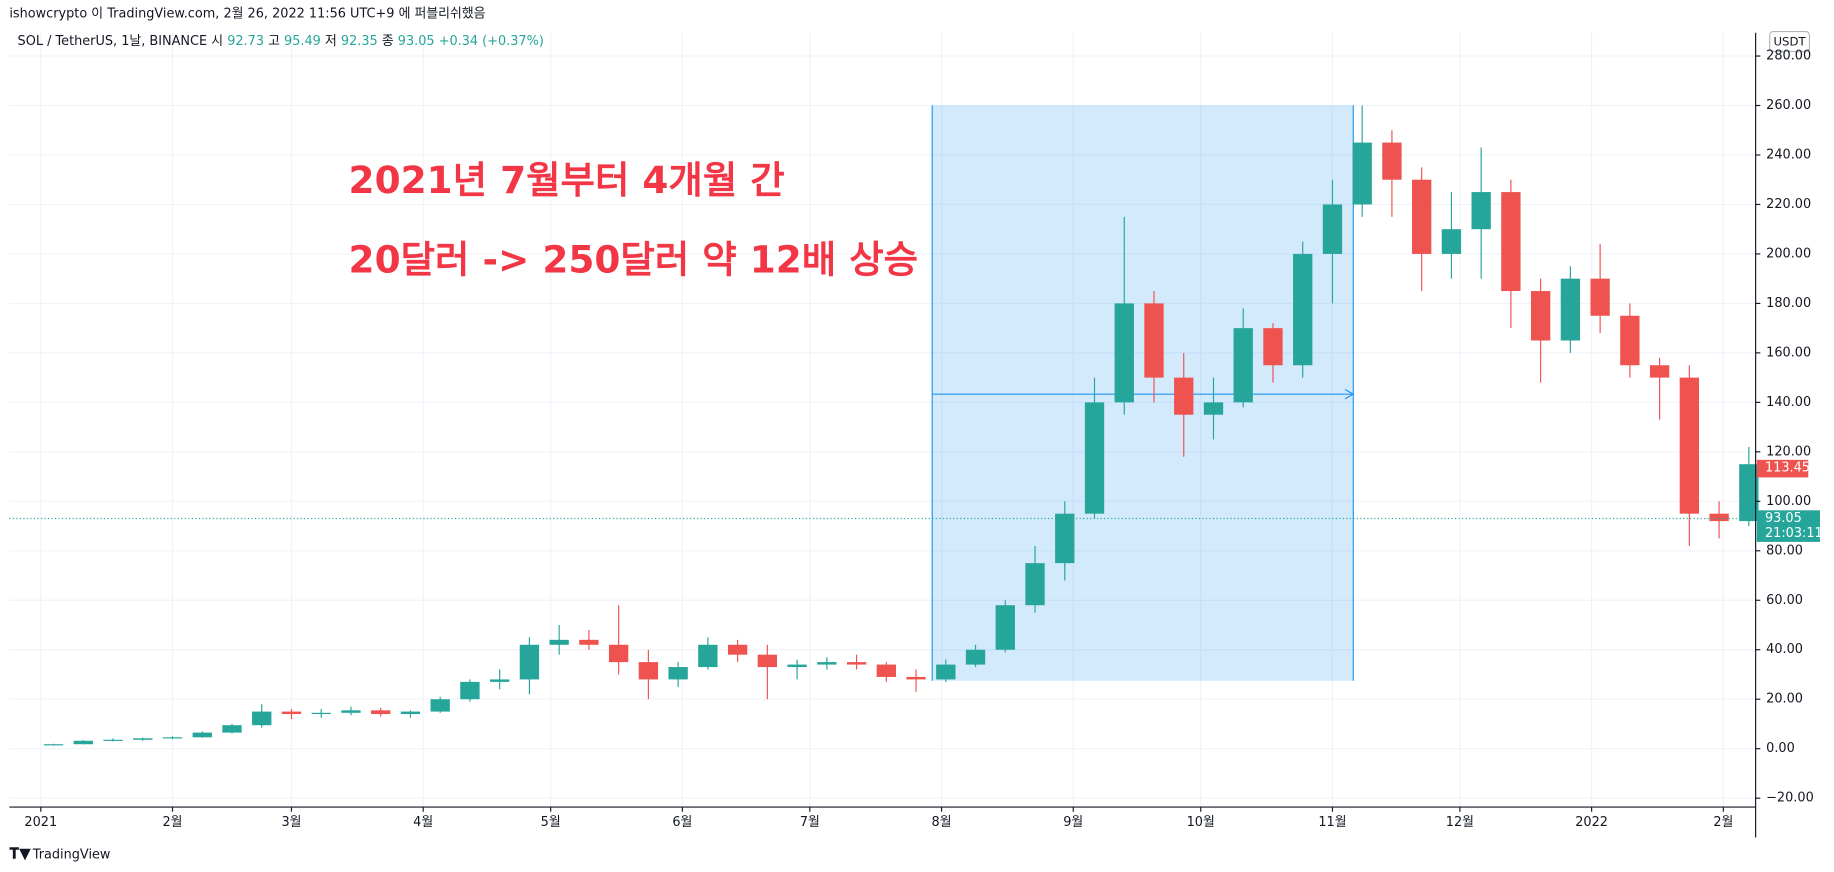 This screenshot has height=872, width=1834. I want to click on last-price-label: 113.45, so click(1787, 468).